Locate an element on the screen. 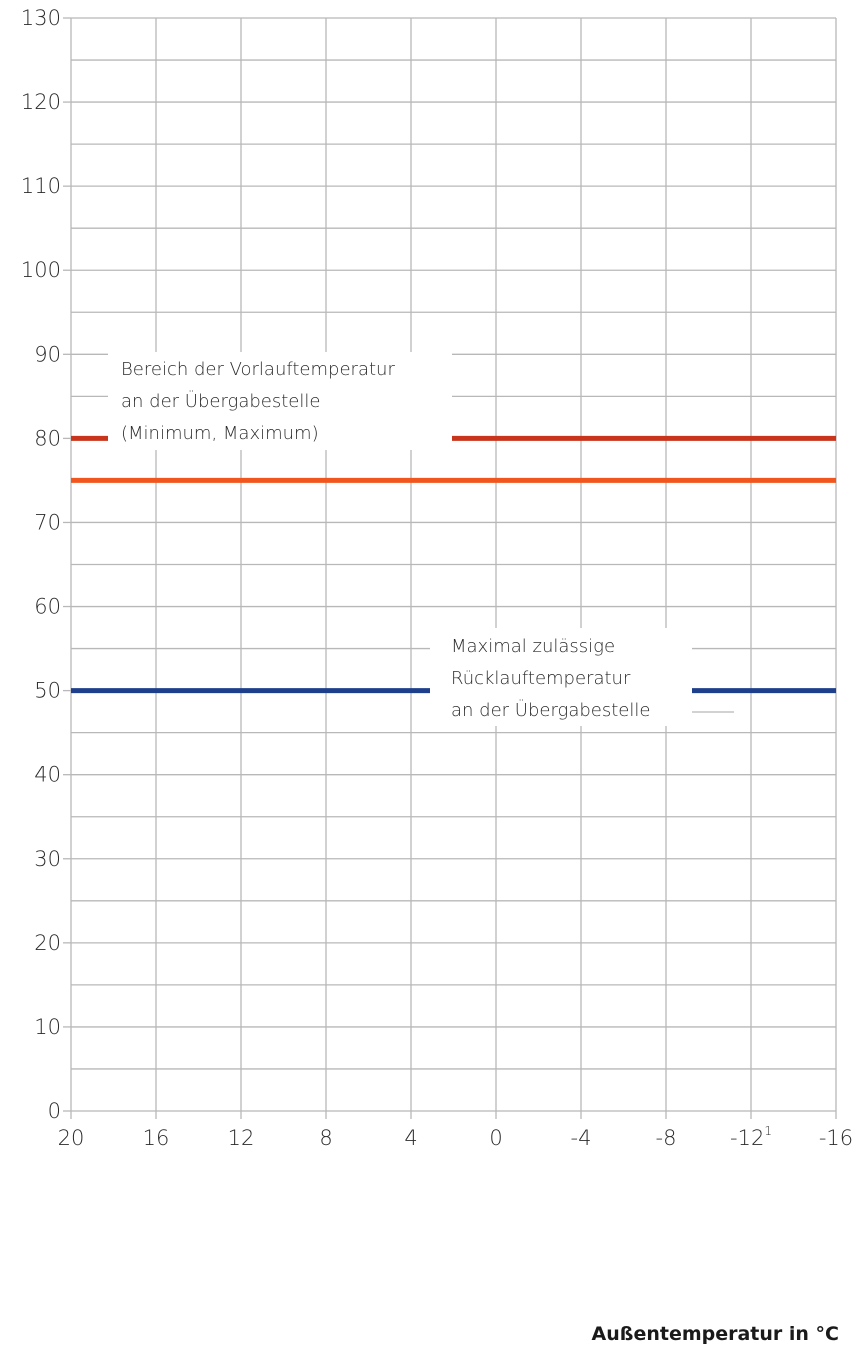 The image size is (853, 1361). y-tick-label: 20 is located at coordinates (47, 943).